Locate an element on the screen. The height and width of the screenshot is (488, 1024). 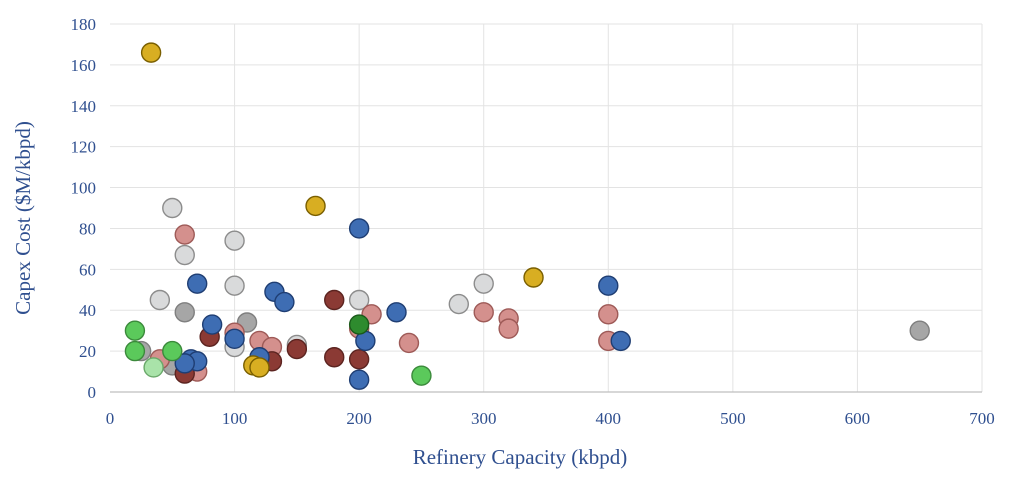
y-tick-label: 140 is located at coordinates (84, 106).